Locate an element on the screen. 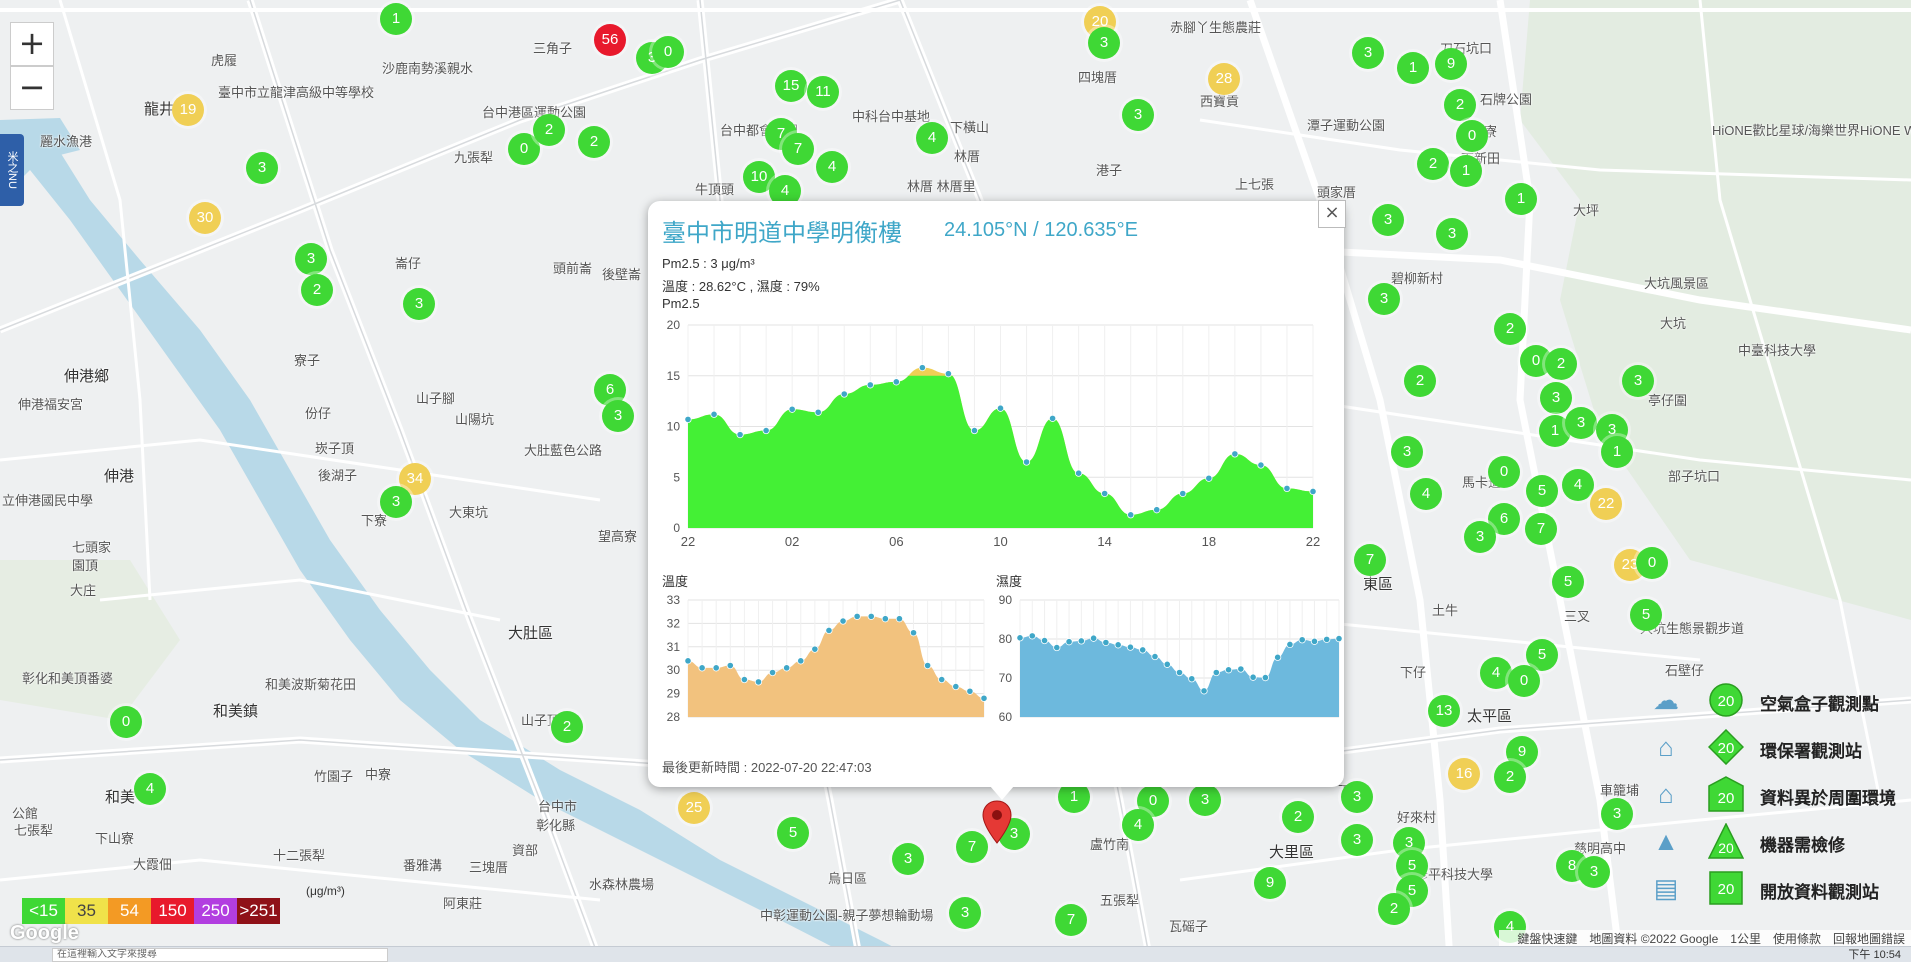 The image size is (1911, 962). station-marker: 0 is located at coordinates (1472, 136).